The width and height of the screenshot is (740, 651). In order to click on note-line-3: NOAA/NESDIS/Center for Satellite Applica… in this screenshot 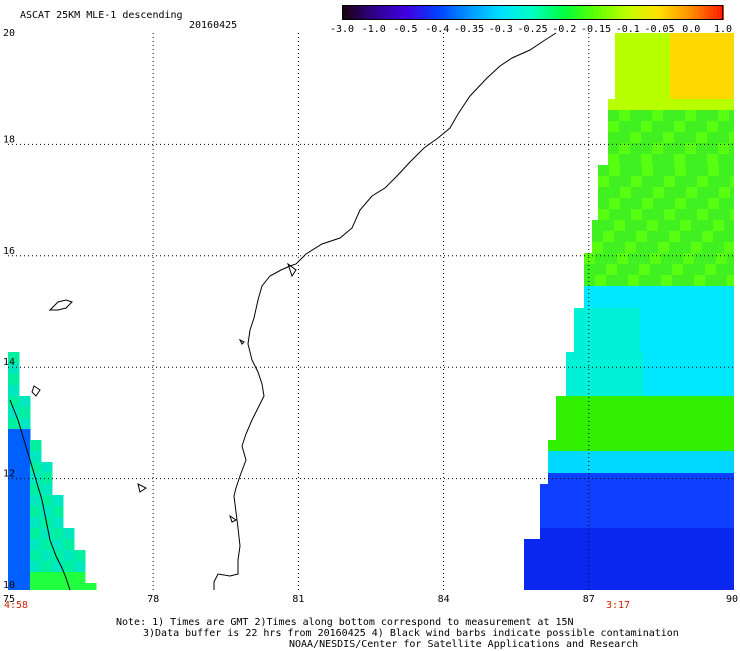, I will do `click(464, 644)`.